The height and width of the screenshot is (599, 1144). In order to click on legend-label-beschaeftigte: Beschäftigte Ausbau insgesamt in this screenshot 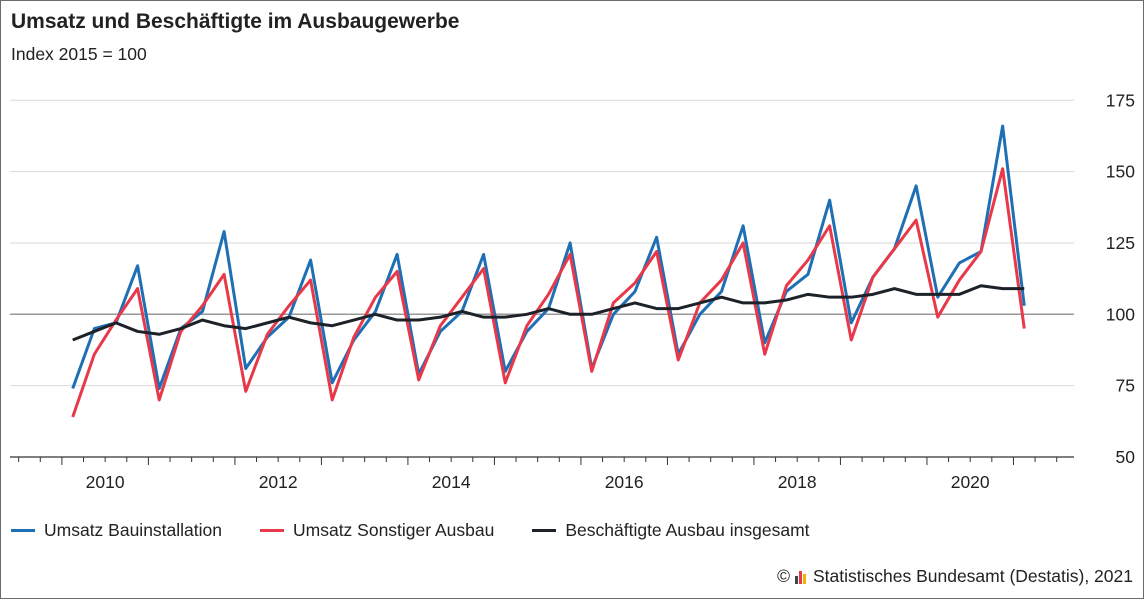, I will do `click(687, 530)`.